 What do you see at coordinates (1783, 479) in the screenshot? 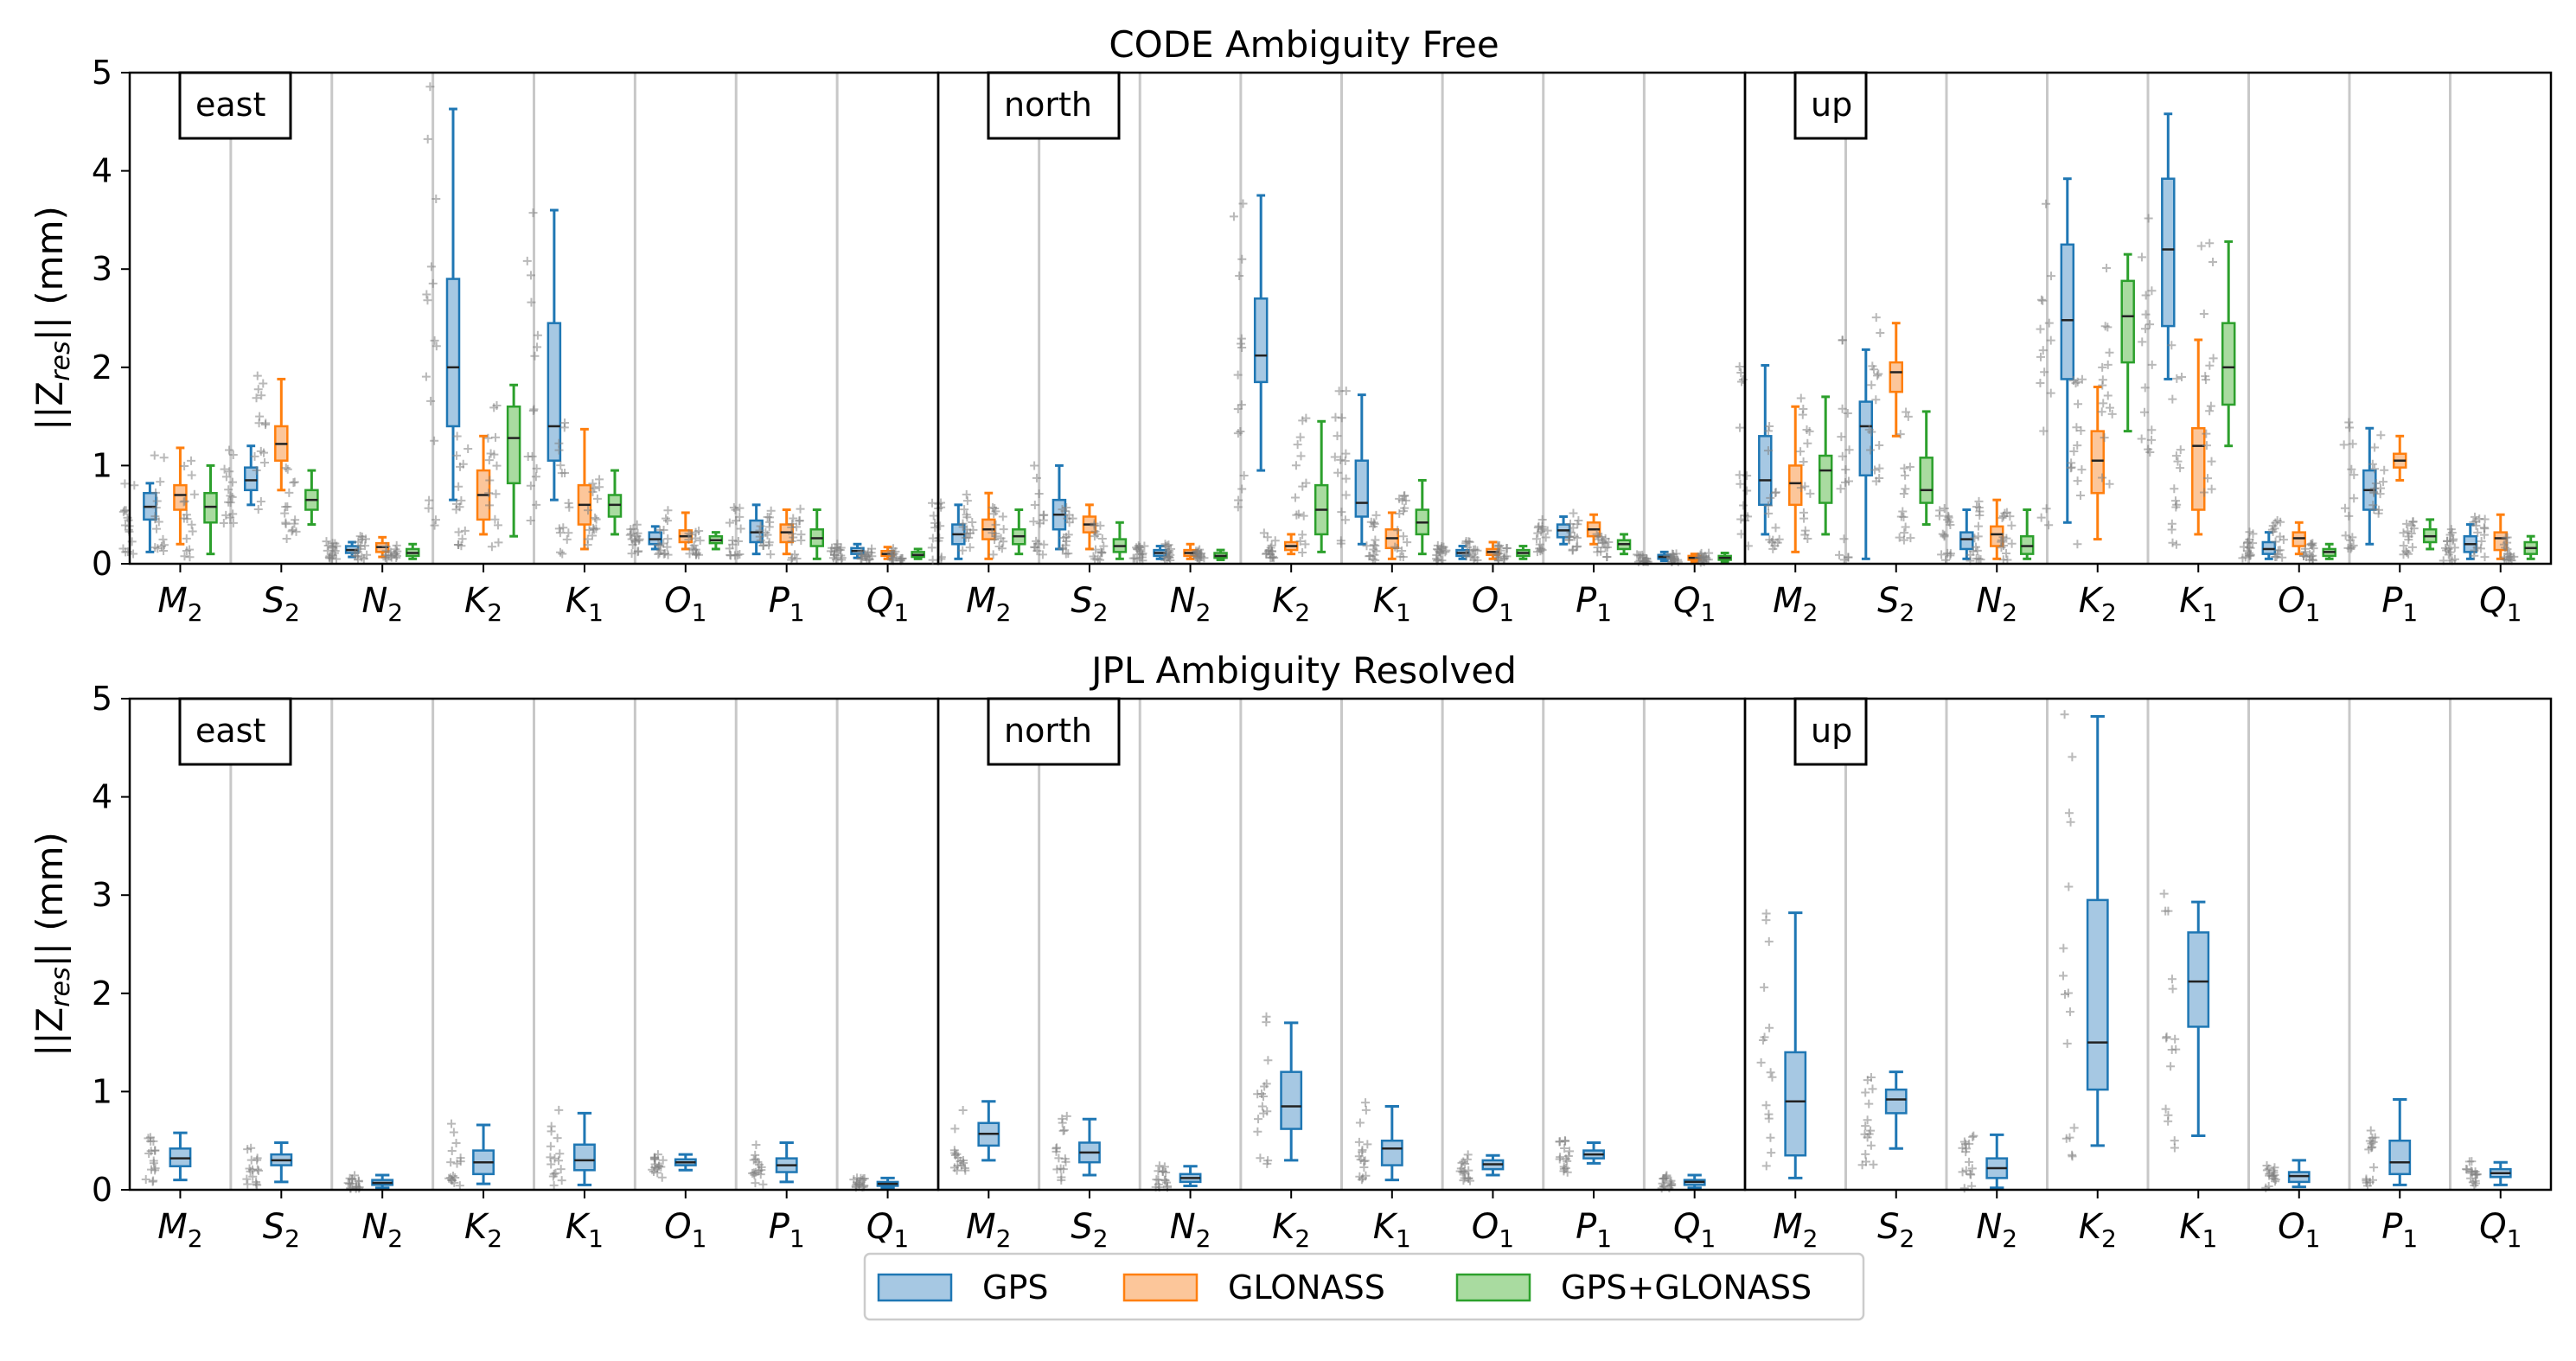
I see `box-GLONASS-M2` at bounding box center [1783, 479].